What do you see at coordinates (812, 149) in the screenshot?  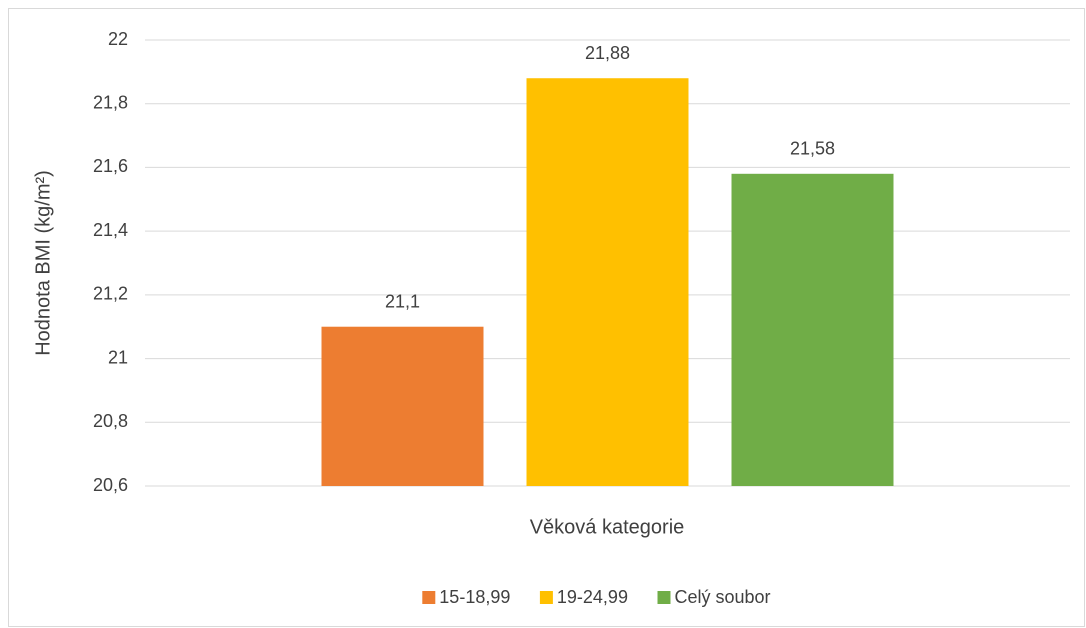 I see `data-label: 21,58` at bounding box center [812, 149].